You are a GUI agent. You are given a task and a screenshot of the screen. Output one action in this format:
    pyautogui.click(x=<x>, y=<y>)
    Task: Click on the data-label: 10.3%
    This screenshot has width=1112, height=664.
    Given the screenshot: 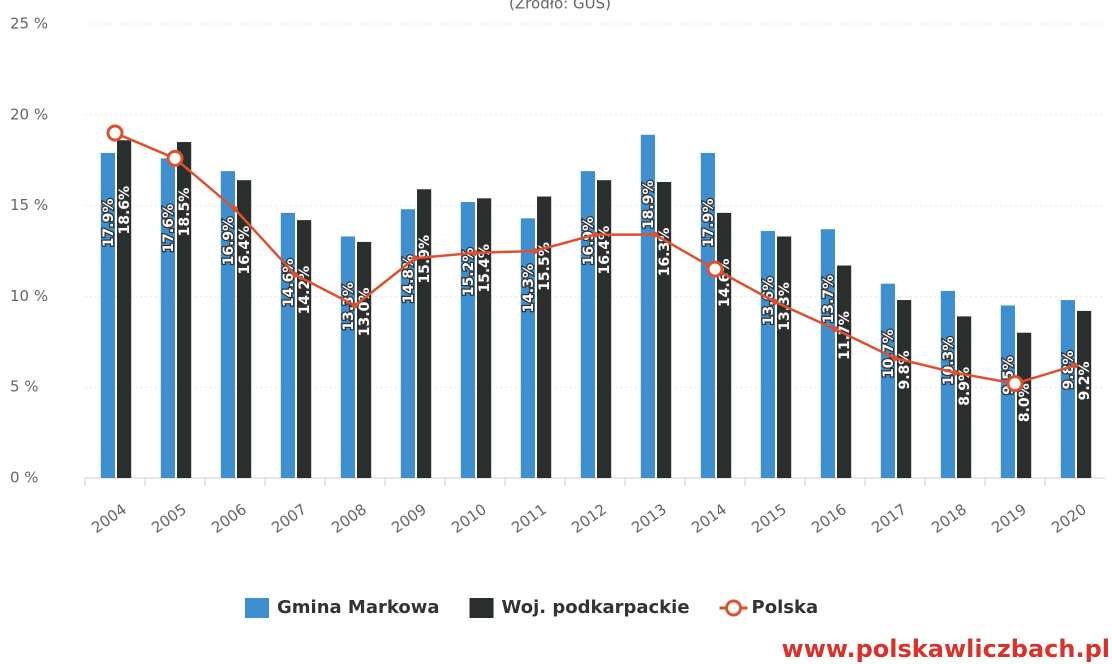 What is the action you would take?
    pyautogui.click(x=949, y=361)
    